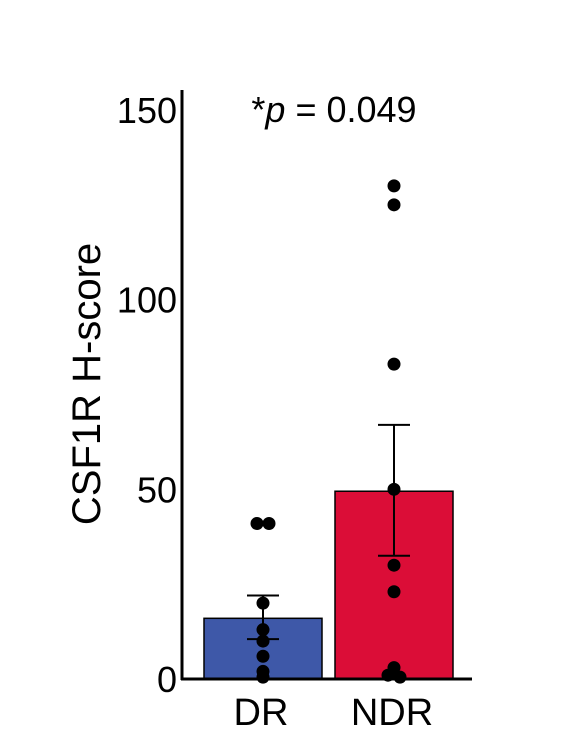 The height and width of the screenshot is (748, 575). Describe the element at coordinates (392, 713) in the screenshot. I see `x-category-label: NDR` at that location.